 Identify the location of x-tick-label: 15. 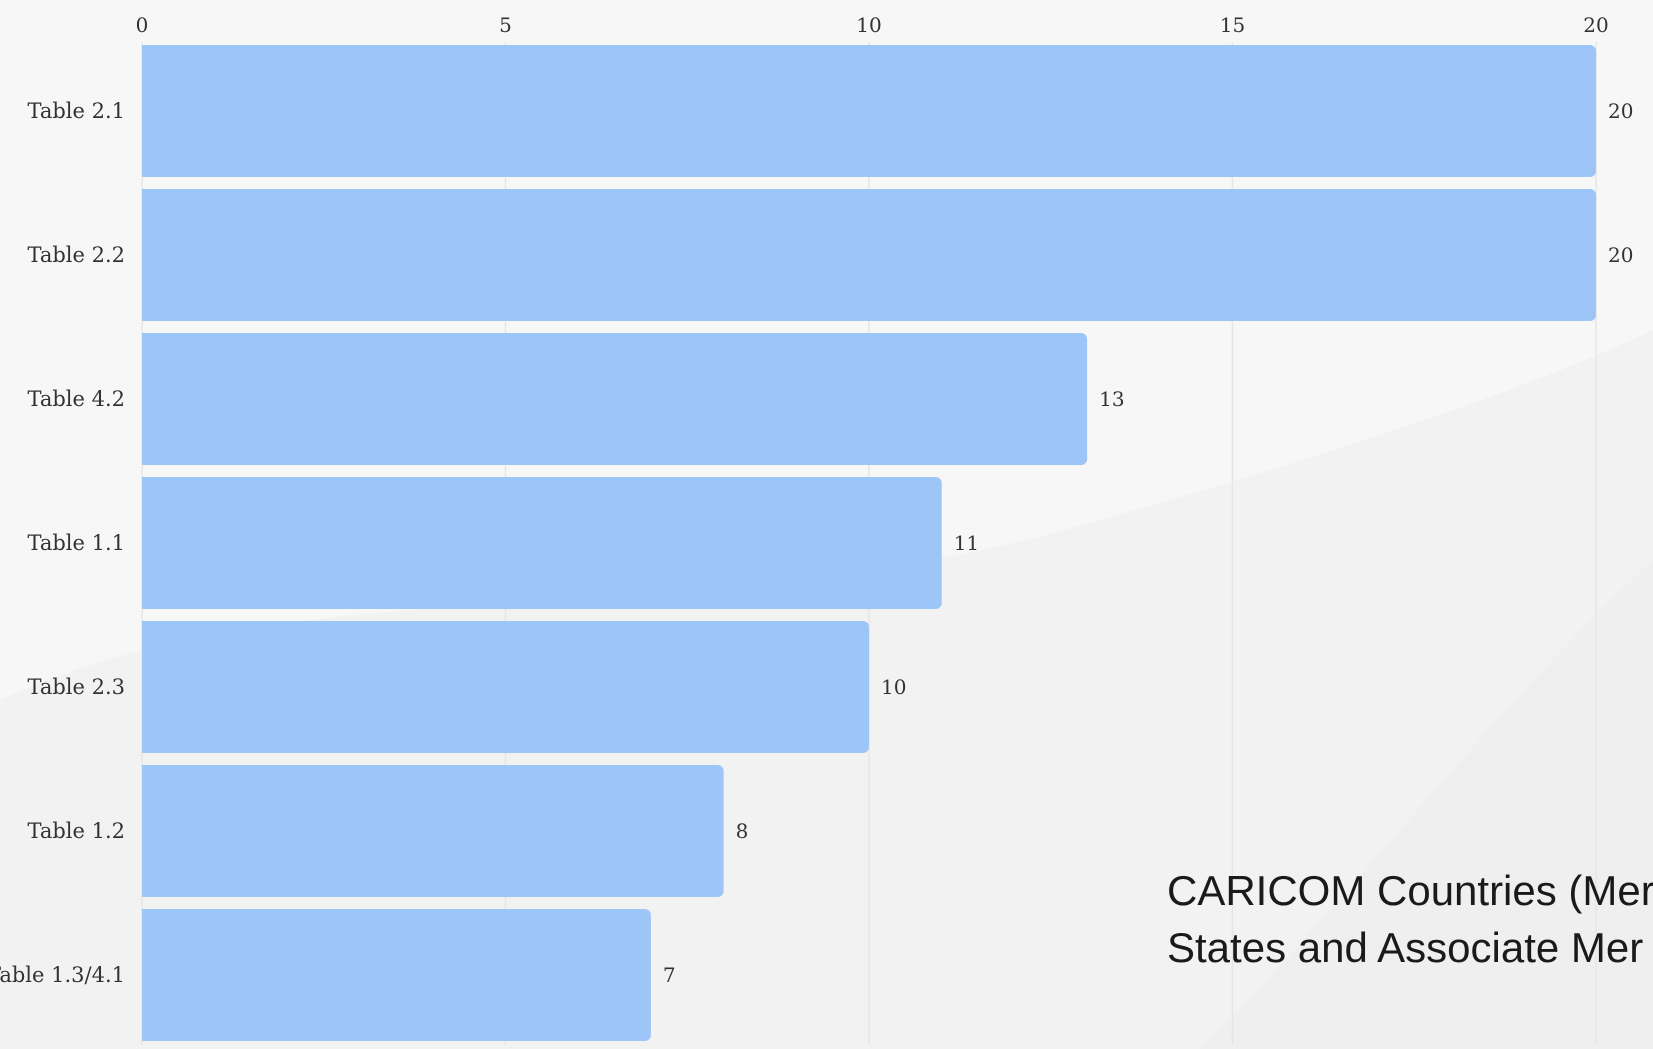
(1232, 25).